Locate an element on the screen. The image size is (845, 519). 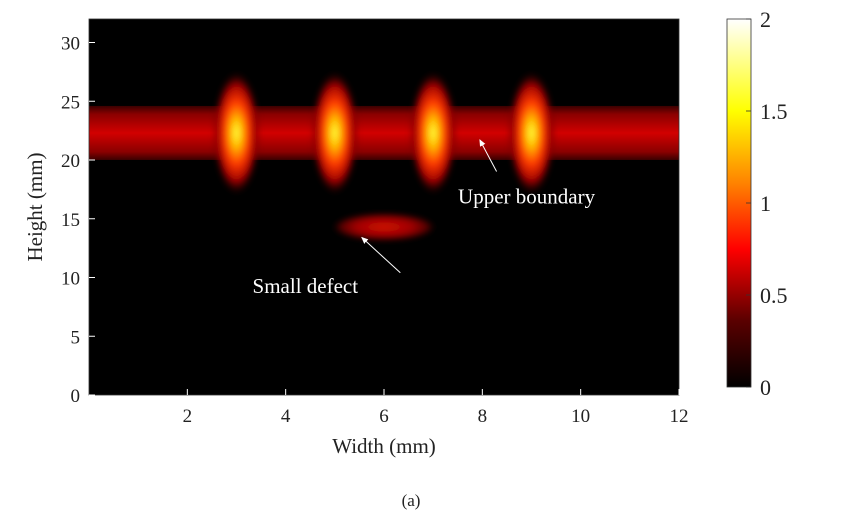
annotation-layer: Upper boundary Small defect is located at coordinates (424, 218).